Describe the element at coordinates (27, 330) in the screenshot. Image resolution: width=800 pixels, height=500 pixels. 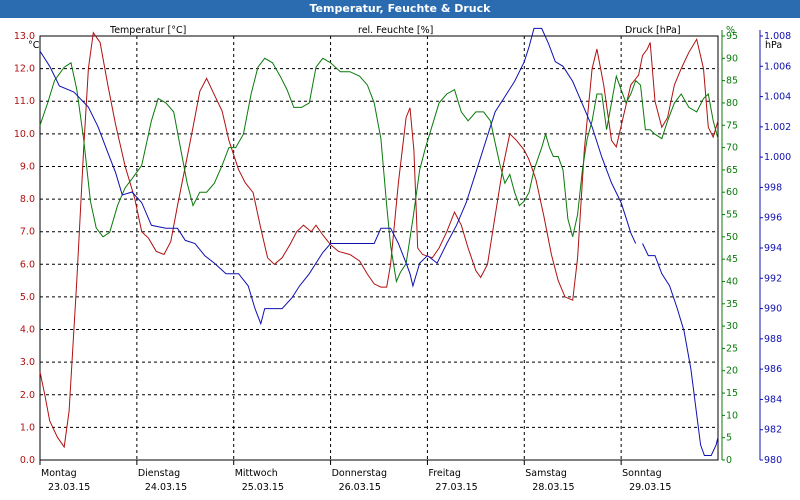
I see `temperature-tick-label: 4.0` at that location.